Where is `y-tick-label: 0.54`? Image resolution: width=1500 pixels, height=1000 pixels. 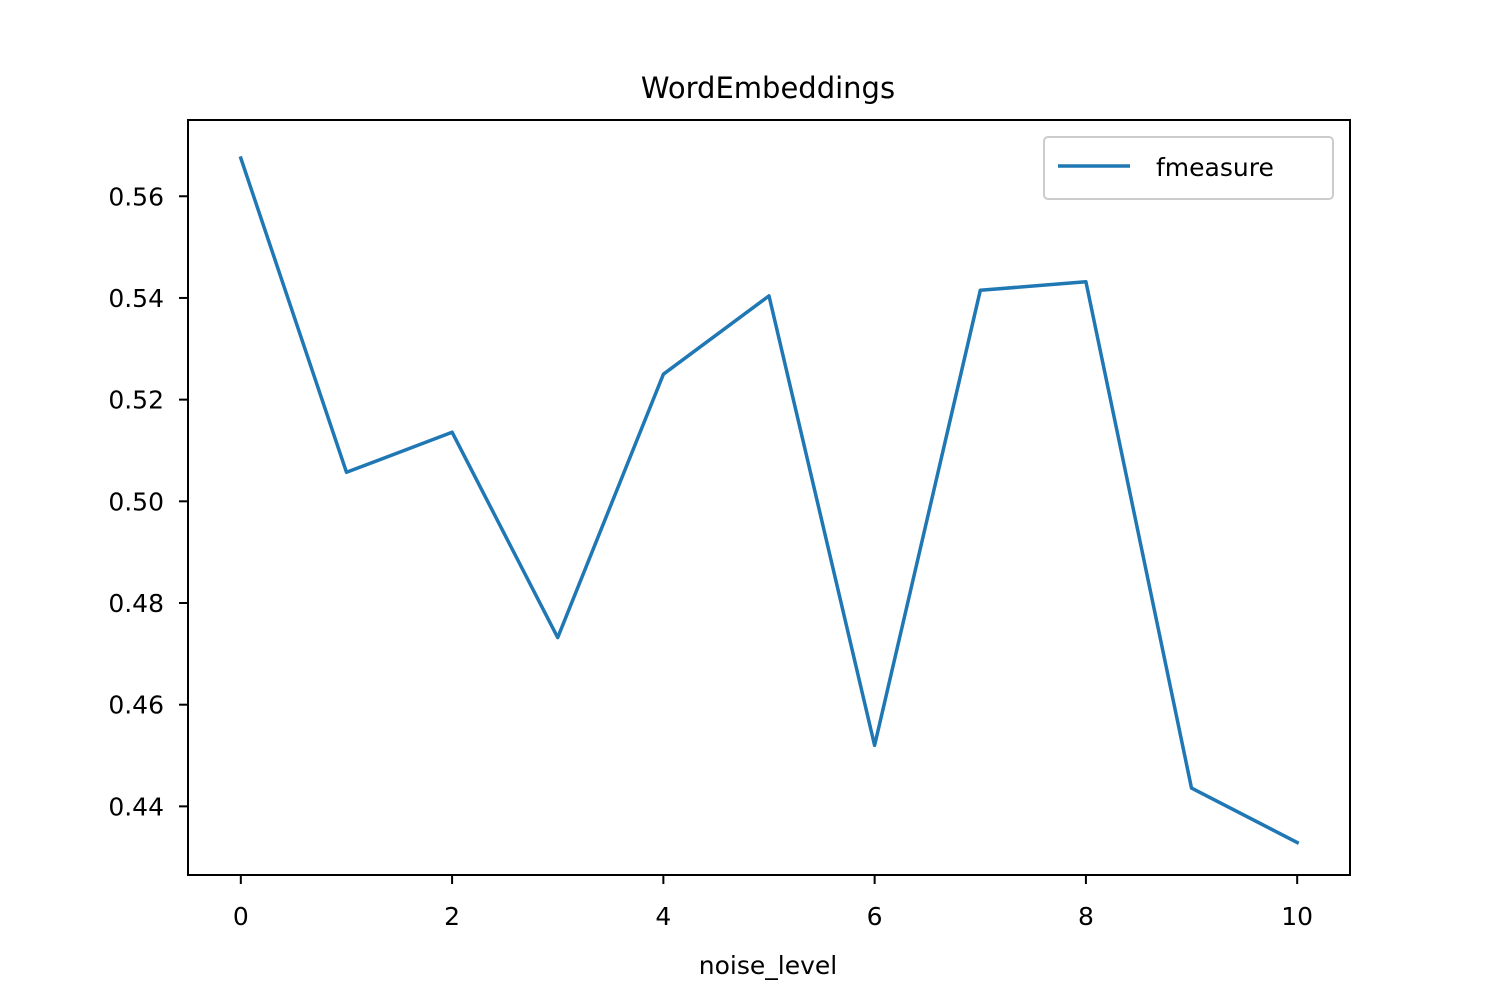 y-tick-label: 0.54 is located at coordinates (136, 298).